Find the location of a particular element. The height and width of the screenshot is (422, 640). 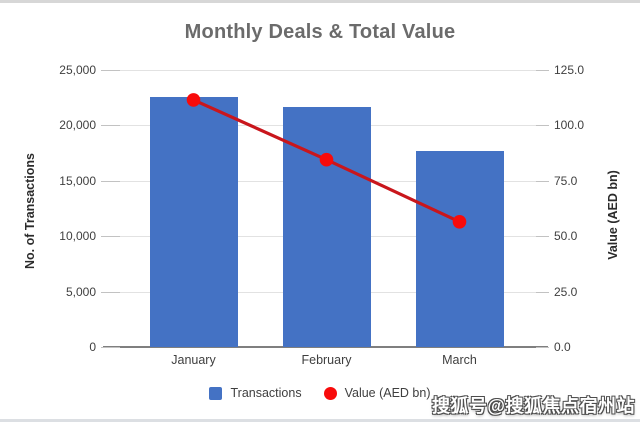

data-point-marker-february is located at coordinates (326, 159).